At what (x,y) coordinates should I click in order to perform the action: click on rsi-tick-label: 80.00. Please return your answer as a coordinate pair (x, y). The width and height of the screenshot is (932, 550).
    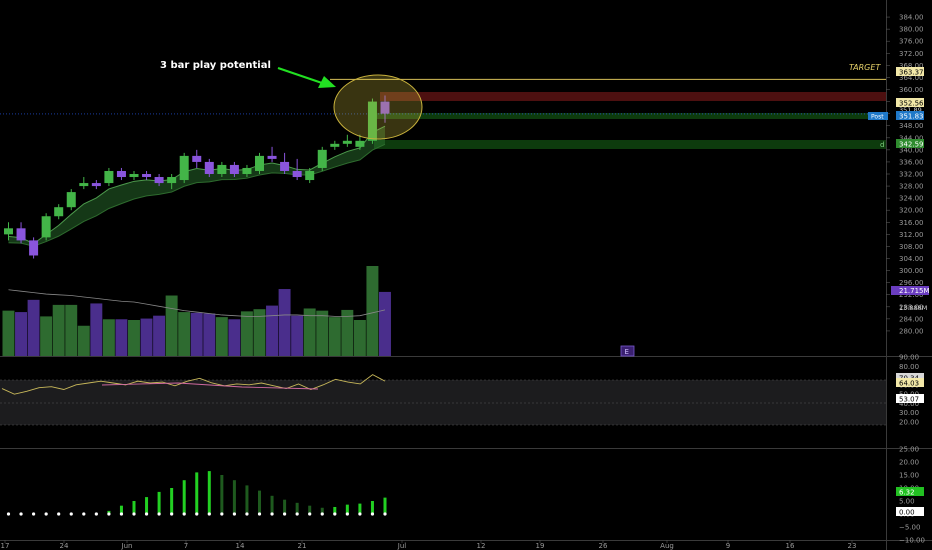
    Looking at the image, I should click on (909, 367).